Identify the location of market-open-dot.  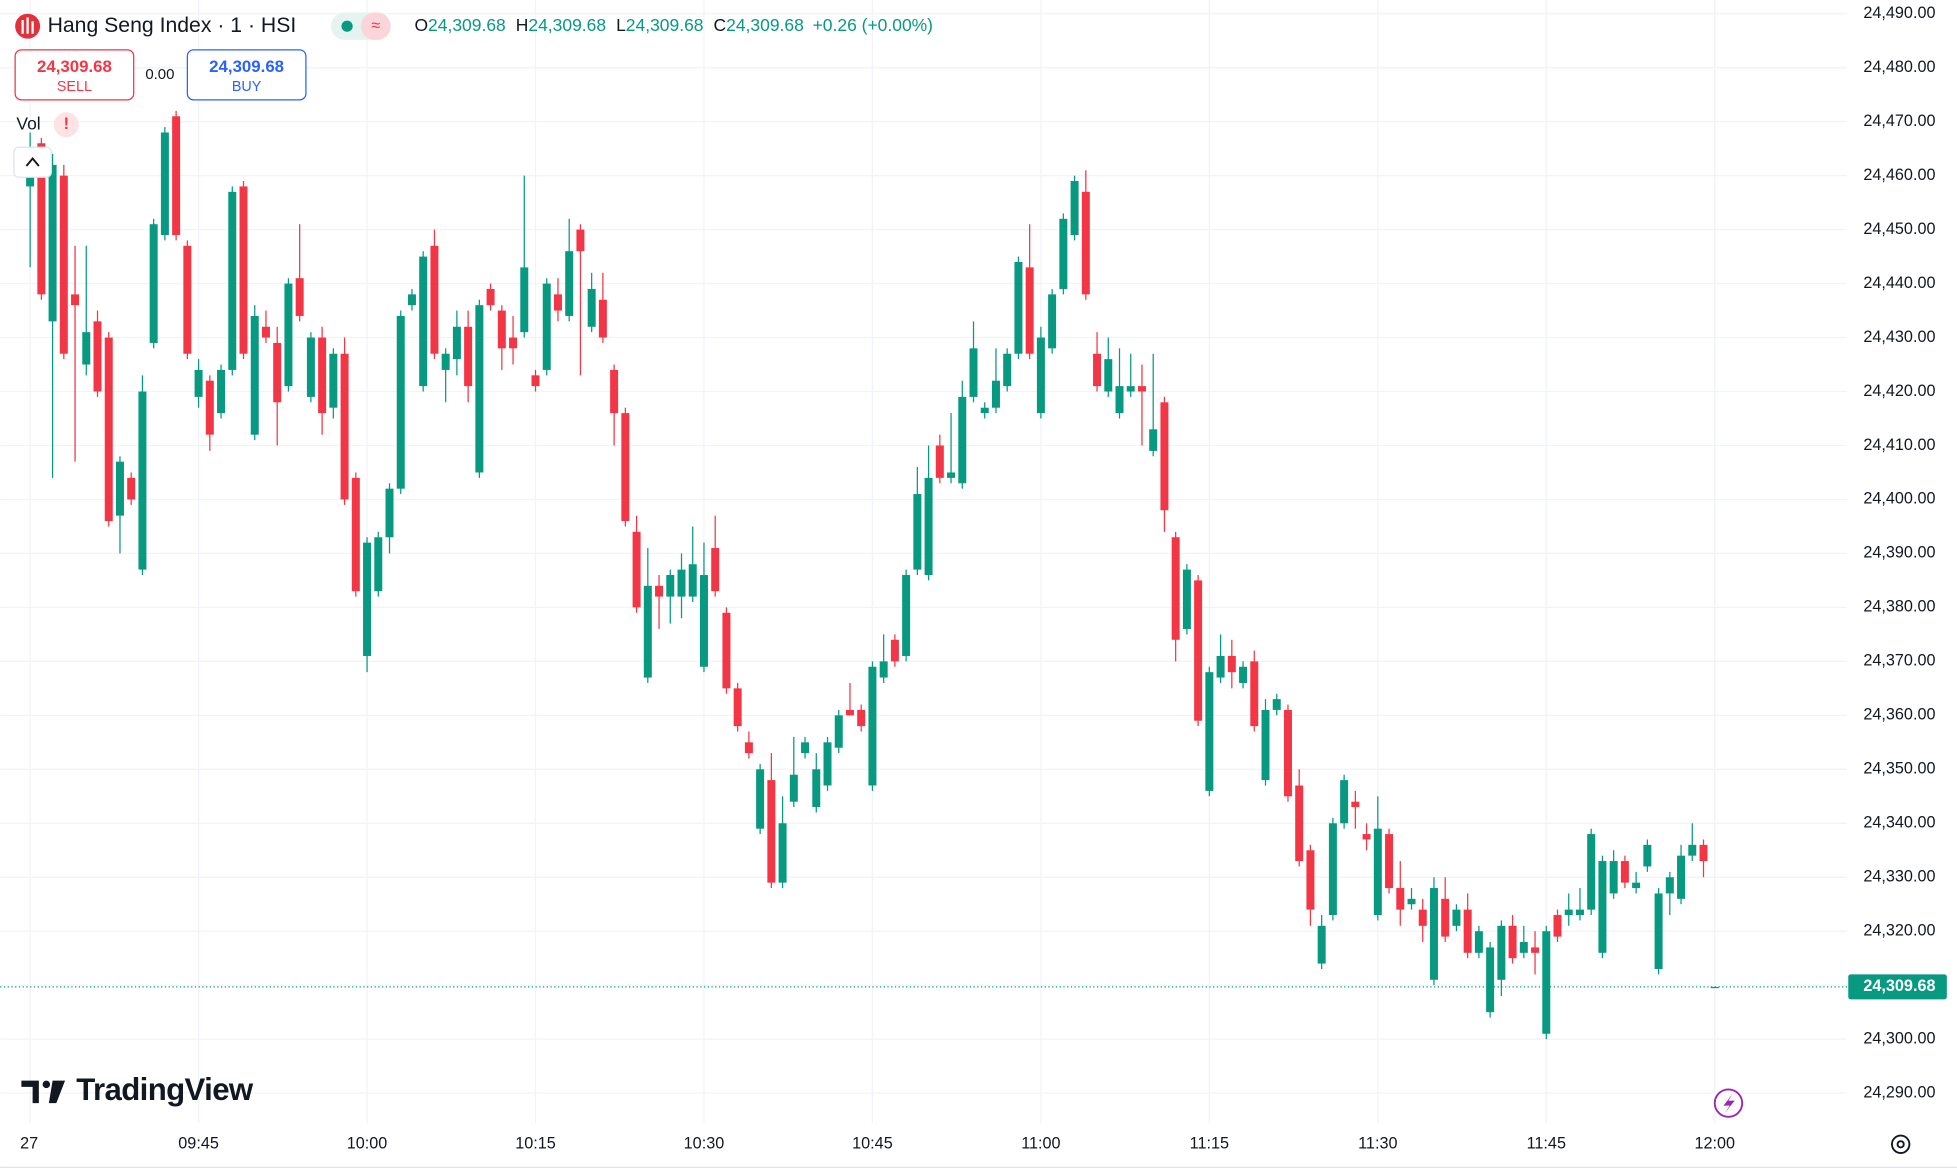
(347, 26).